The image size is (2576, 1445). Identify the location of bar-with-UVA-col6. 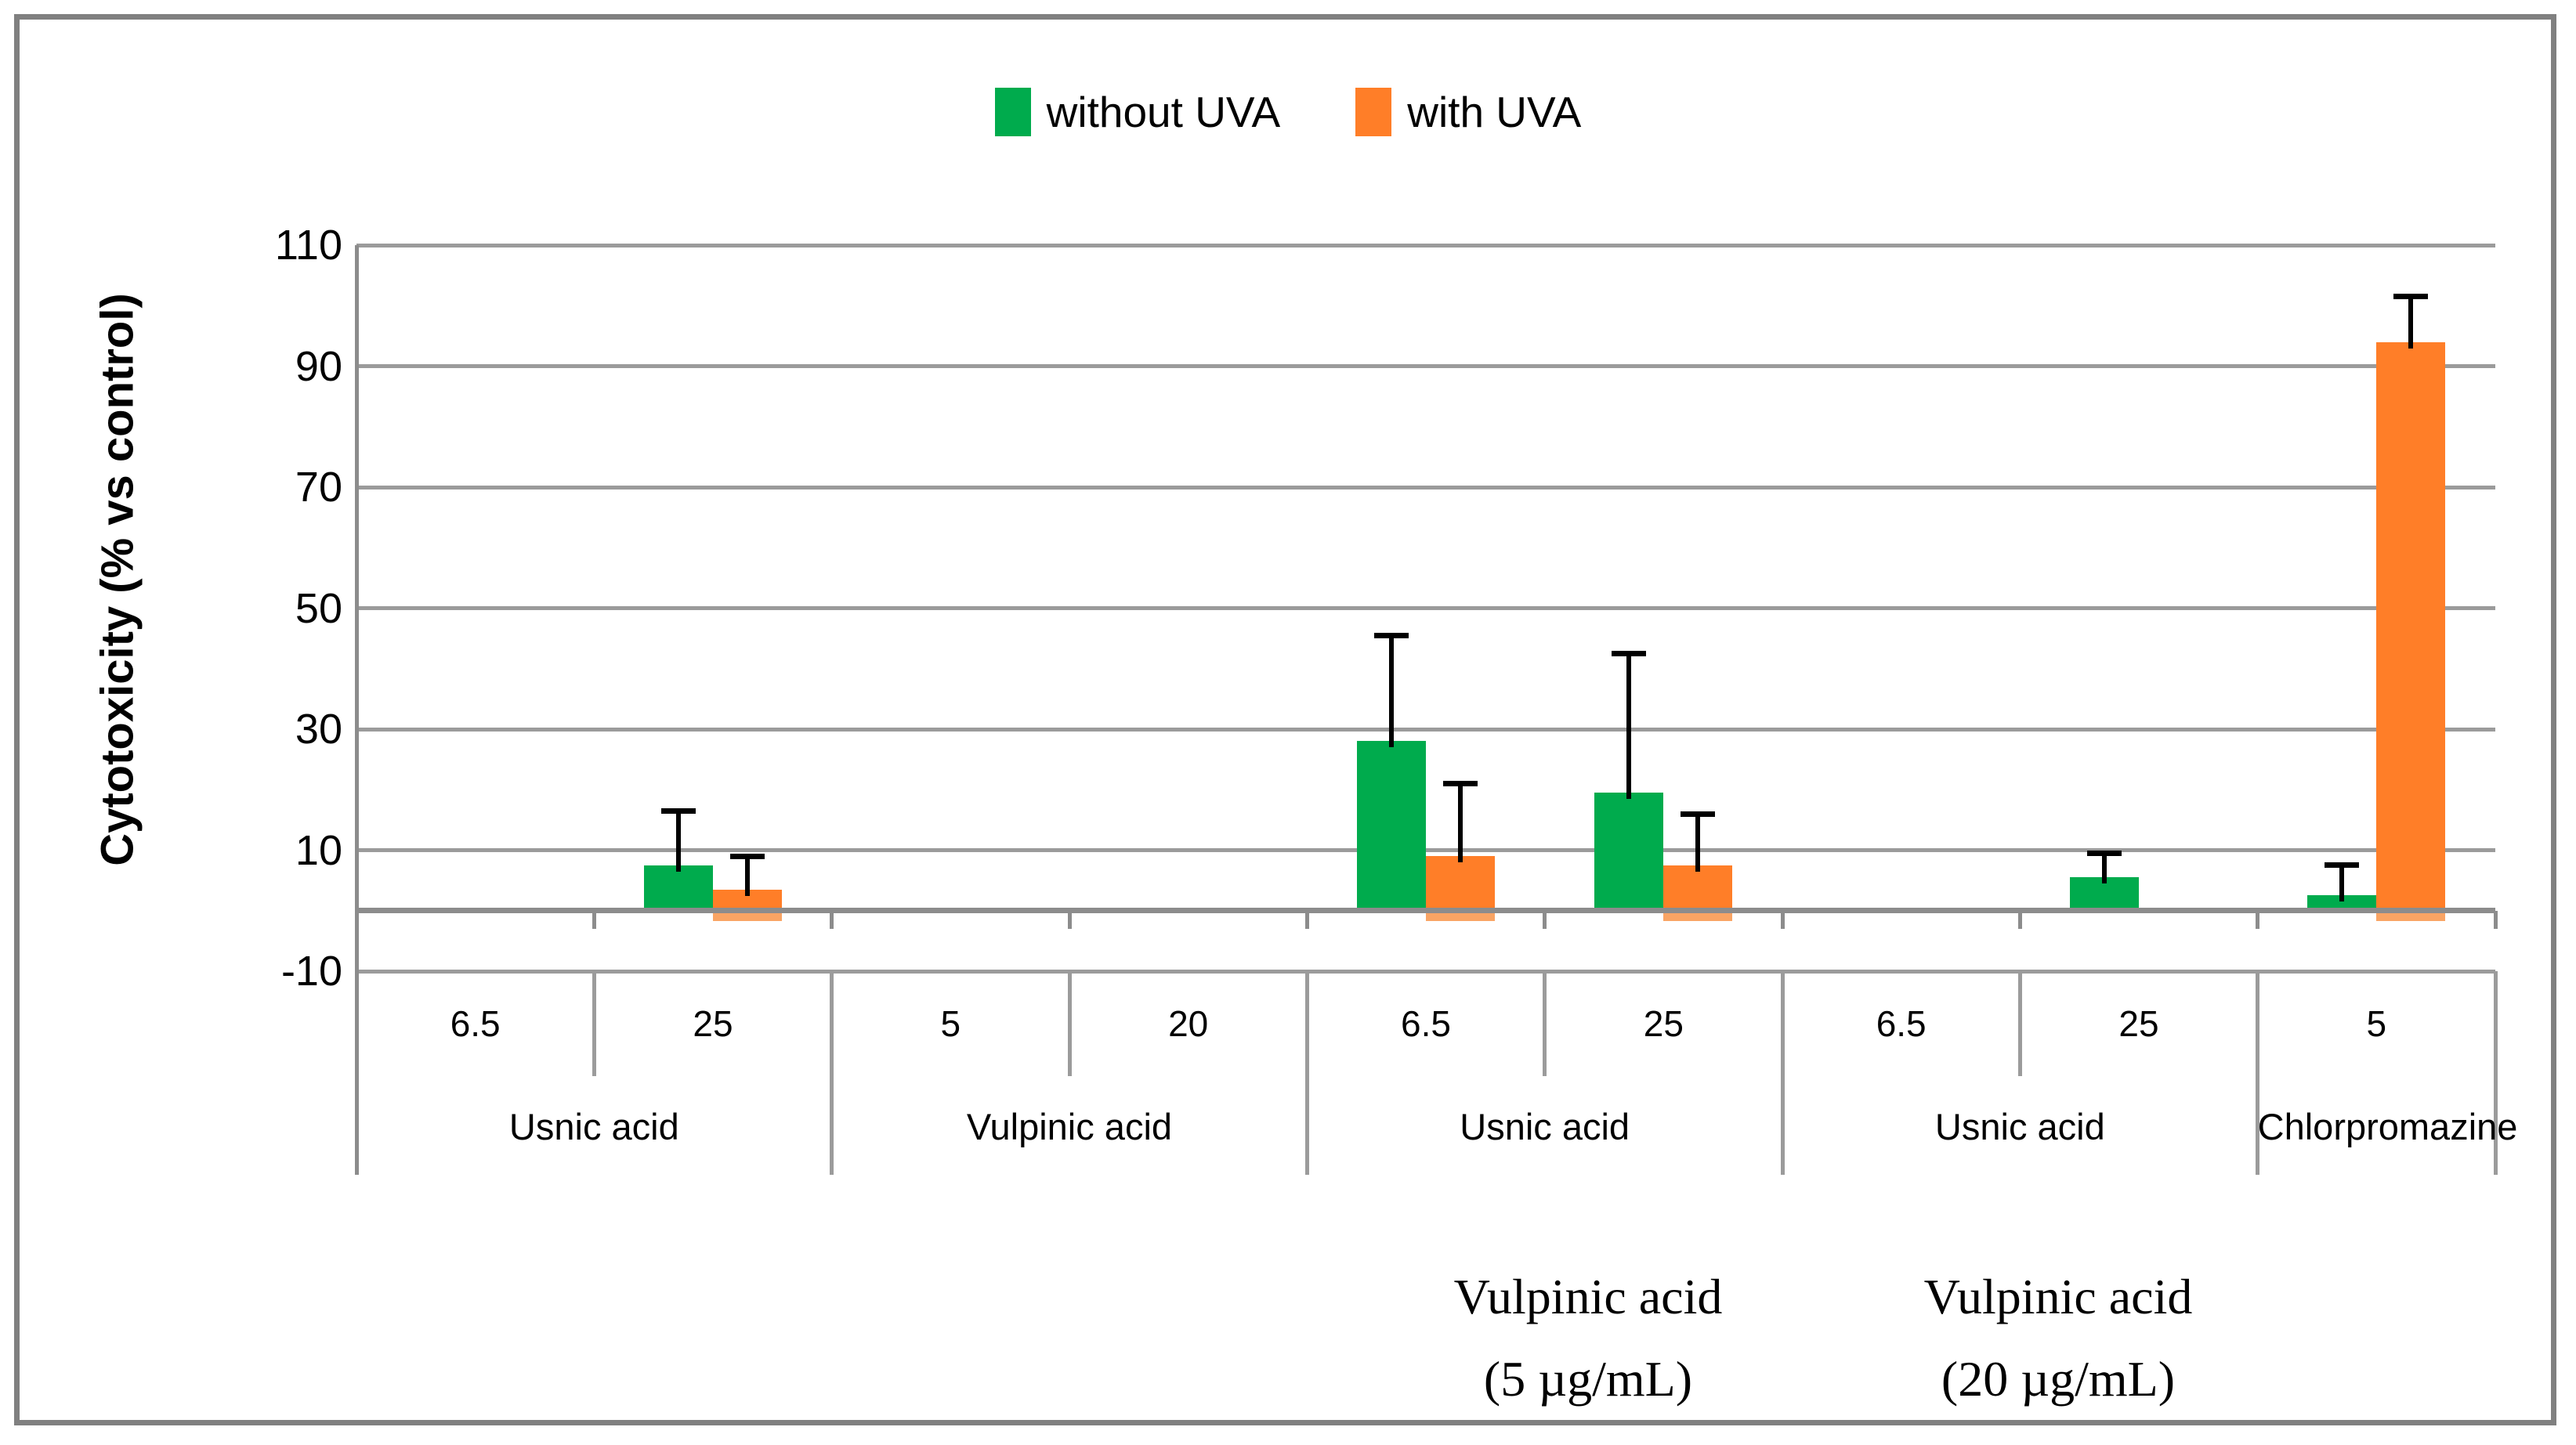
(1698, 888).